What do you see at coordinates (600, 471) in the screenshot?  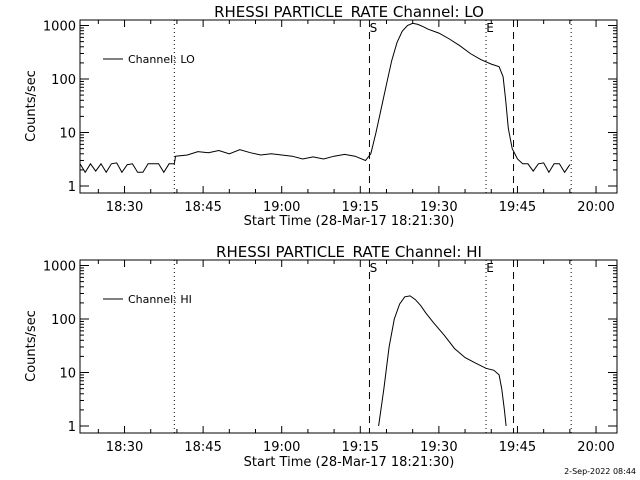 I see `footer-timestamp: 2-Sep-2022 08:44` at bounding box center [600, 471].